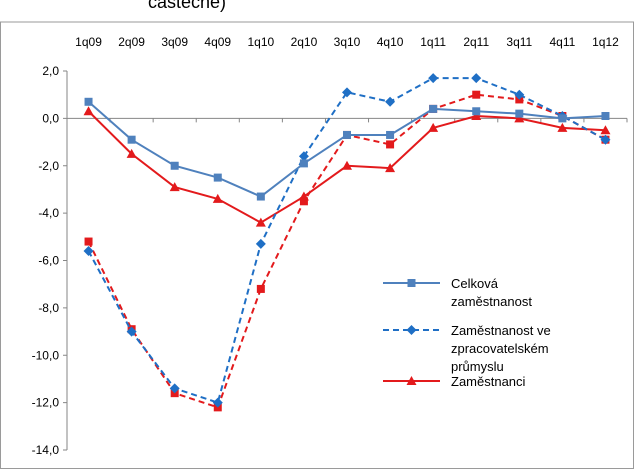  What do you see at coordinates (48, 213) in the screenshot?
I see `y-tick-label: -4,0` at bounding box center [48, 213].